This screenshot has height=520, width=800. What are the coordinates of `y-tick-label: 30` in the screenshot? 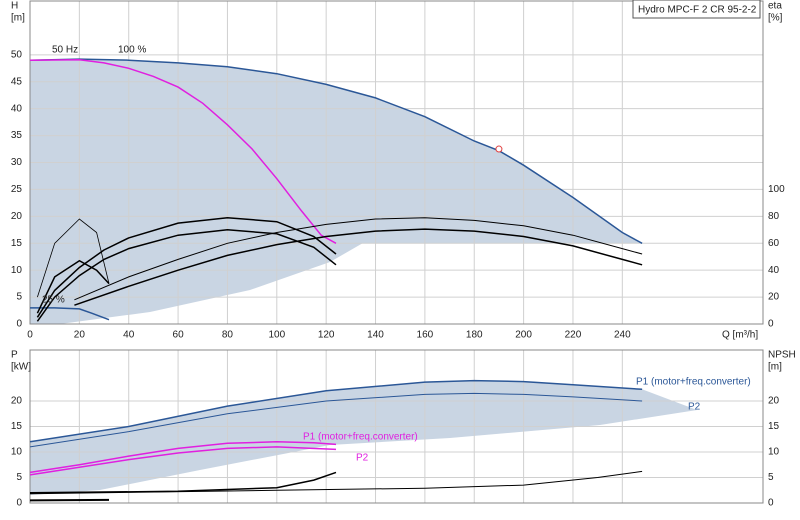 It's located at (17, 162).